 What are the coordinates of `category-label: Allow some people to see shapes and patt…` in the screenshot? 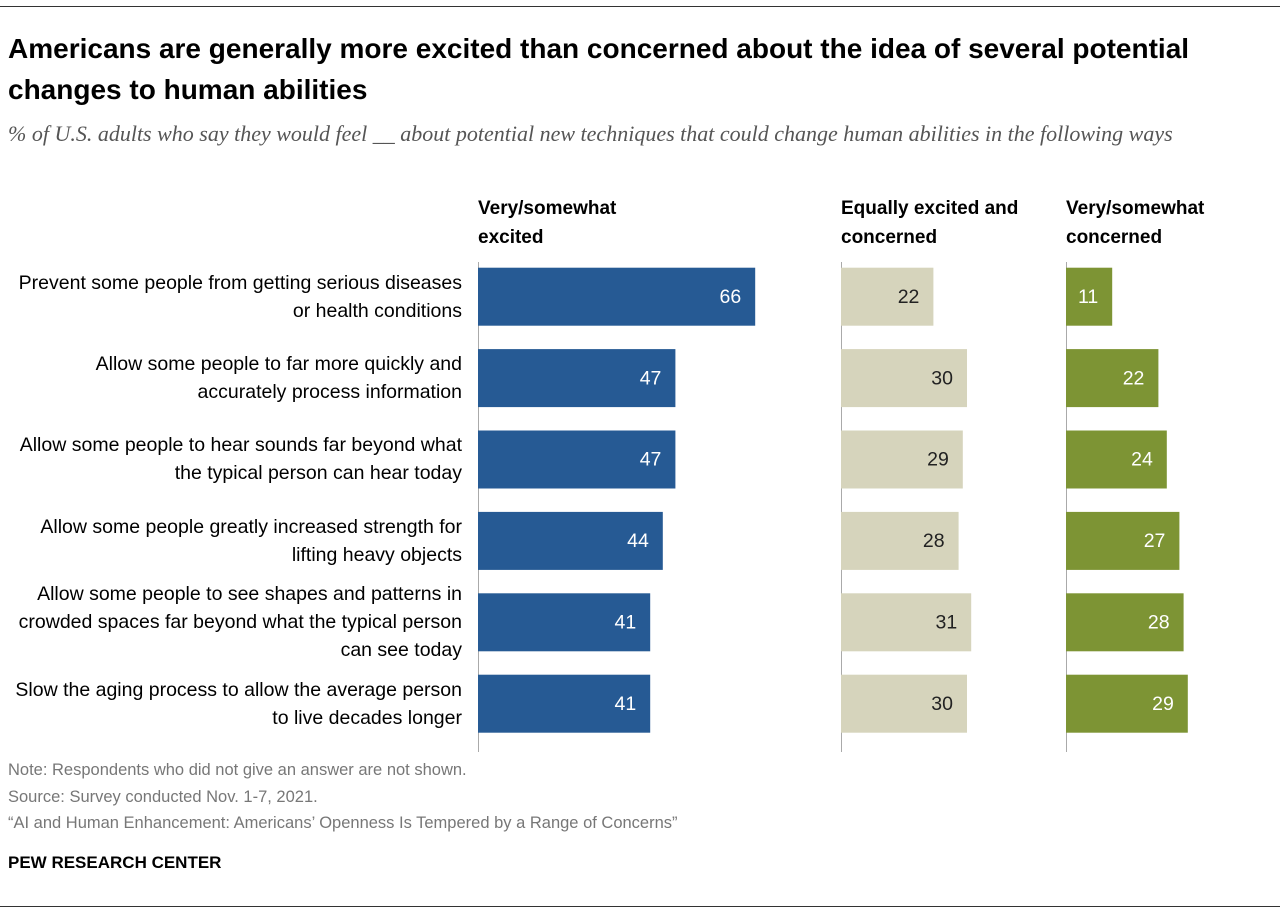 It's located at (240, 622).